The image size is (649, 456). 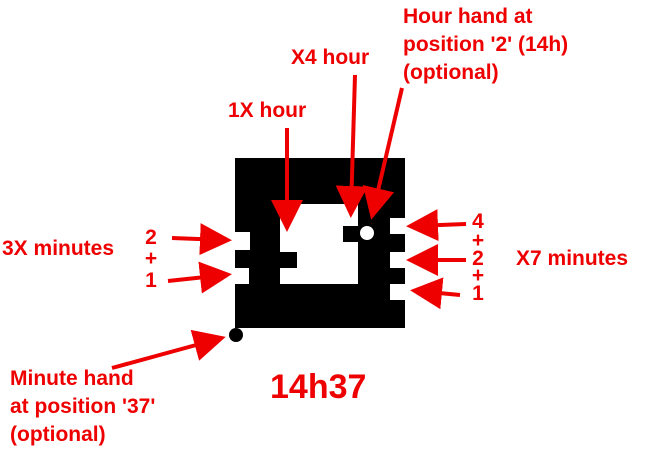 I want to click on hour-hand-marker, so click(x=367, y=233).